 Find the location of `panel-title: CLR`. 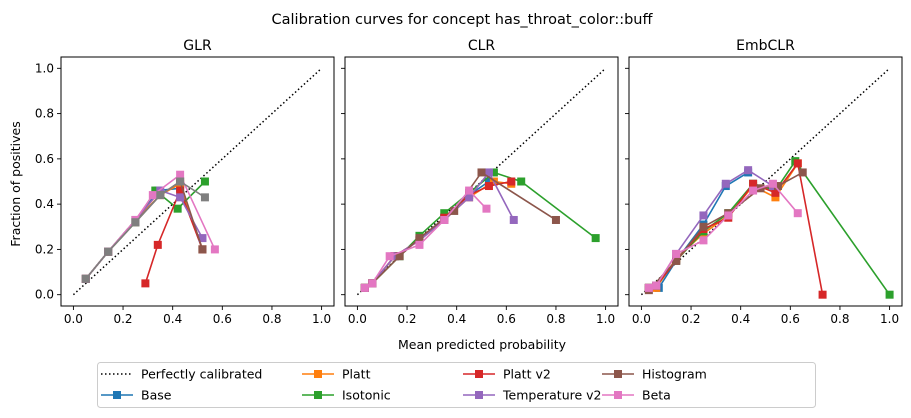

panel-title: CLR is located at coordinates (482, 46).